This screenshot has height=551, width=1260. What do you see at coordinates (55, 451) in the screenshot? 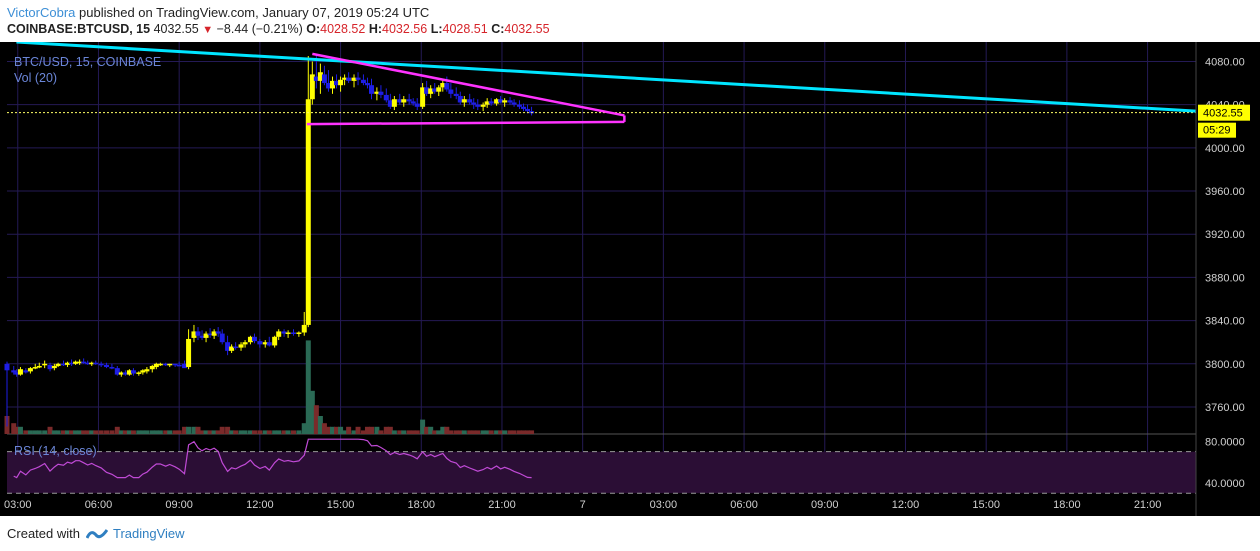
I see `rsi-label: RSI (14, close)` at bounding box center [55, 451].